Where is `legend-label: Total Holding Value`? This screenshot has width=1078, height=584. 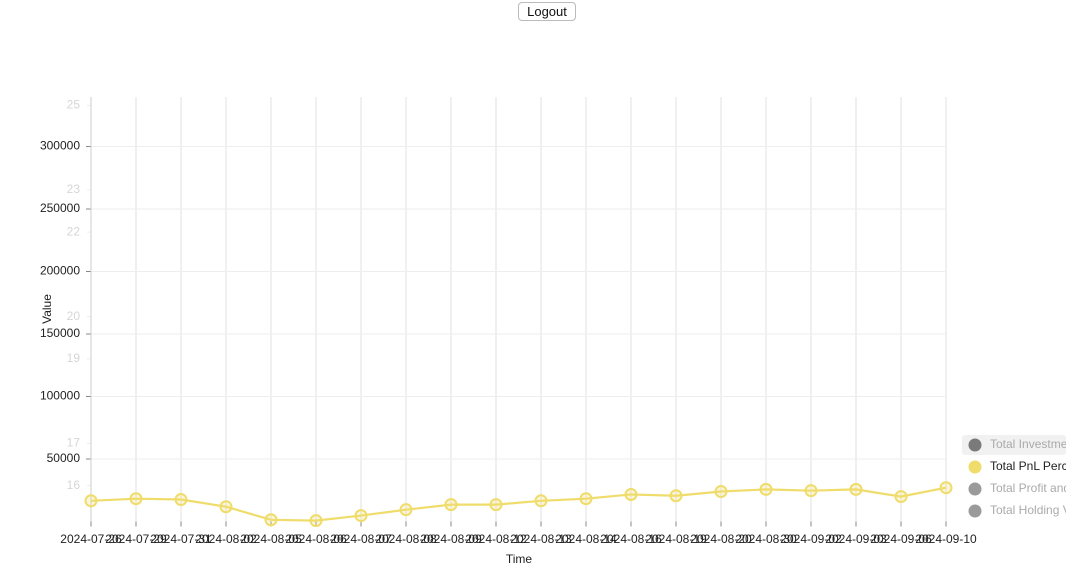 legend-label: Total Holding Value is located at coordinates (1034, 510).